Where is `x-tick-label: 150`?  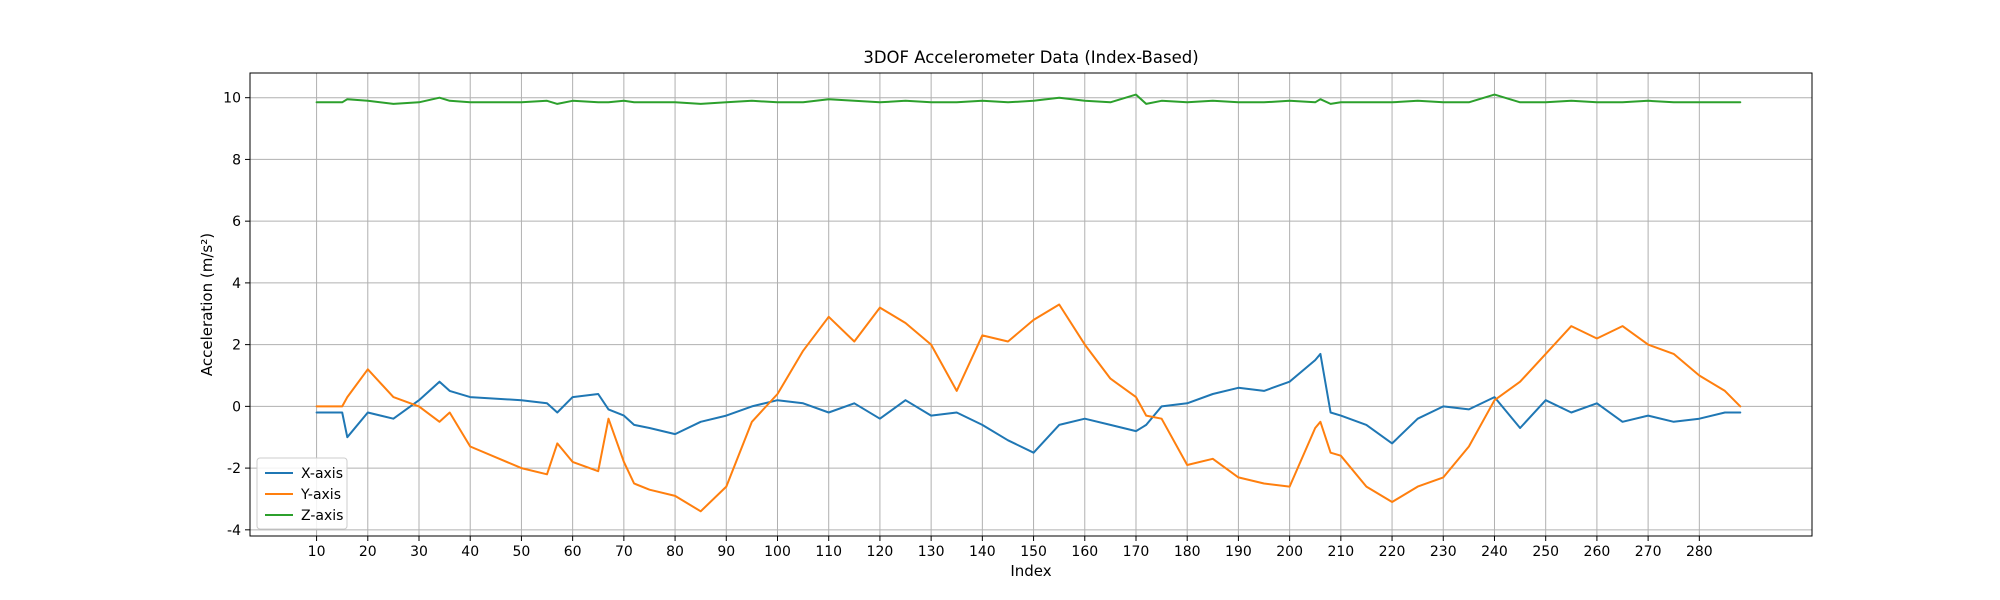
x-tick-label: 150 is located at coordinates (1033, 552).